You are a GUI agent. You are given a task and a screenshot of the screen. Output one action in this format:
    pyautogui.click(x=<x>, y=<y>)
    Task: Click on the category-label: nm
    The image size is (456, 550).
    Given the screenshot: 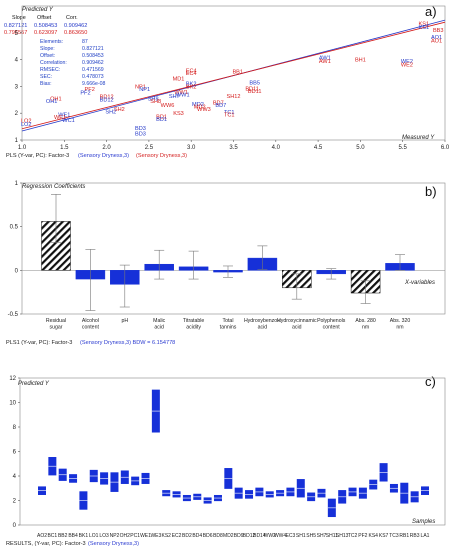 What is the action you would take?
    pyautogui.click(x=399, y=328)
    